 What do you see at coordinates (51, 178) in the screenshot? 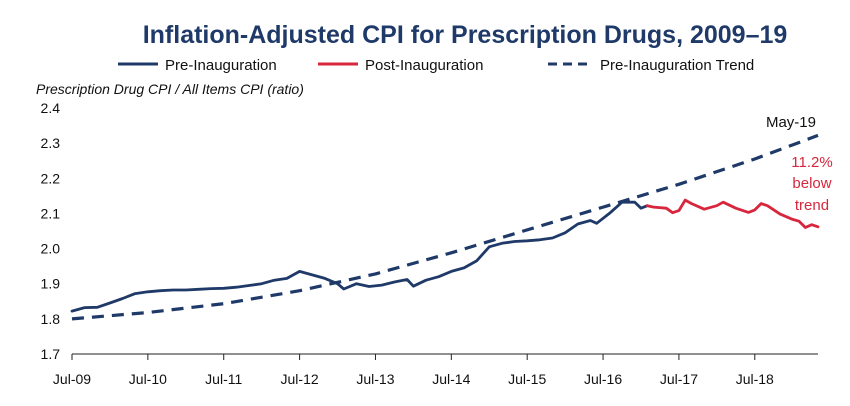
I see `y-tick-label: 2.2` at bounding box center [51, 178].